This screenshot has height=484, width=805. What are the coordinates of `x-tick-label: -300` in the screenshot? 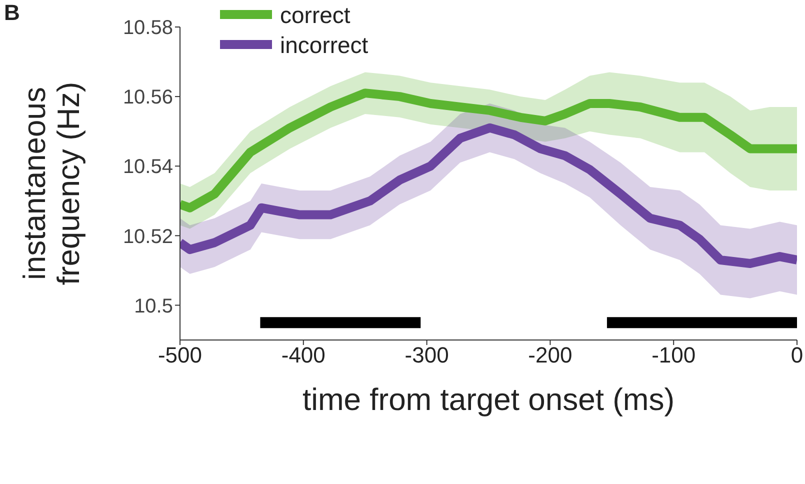 It's located at (426, 355).